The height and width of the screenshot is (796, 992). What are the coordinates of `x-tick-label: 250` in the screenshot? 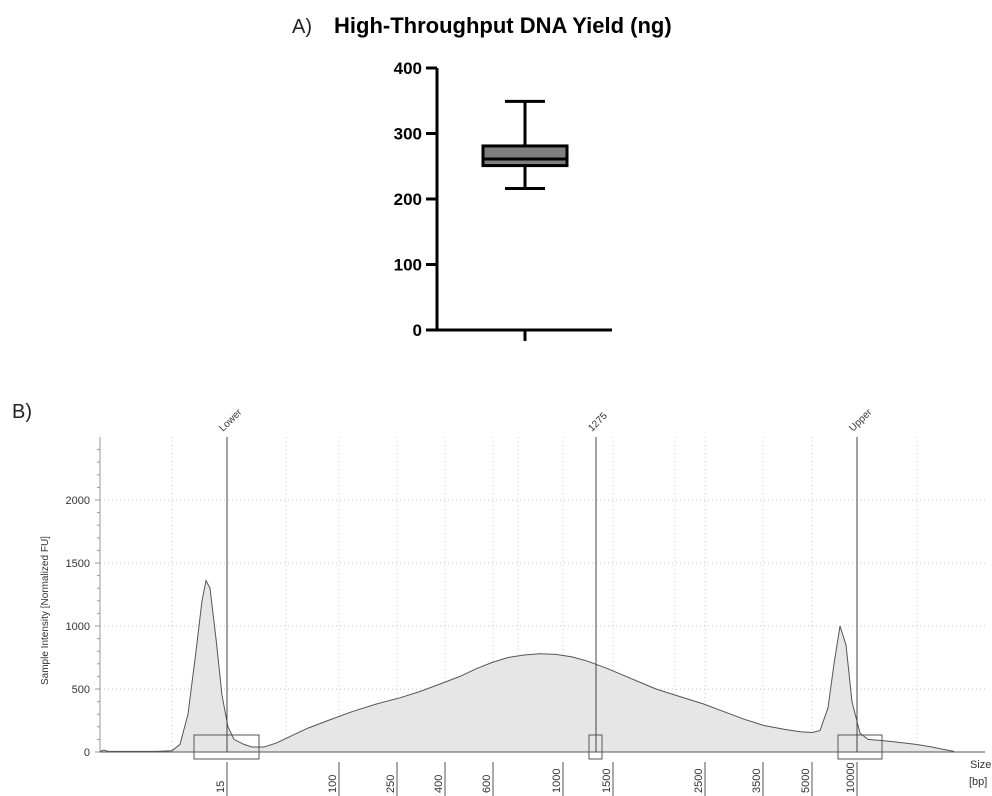 It's located at (391, 784).